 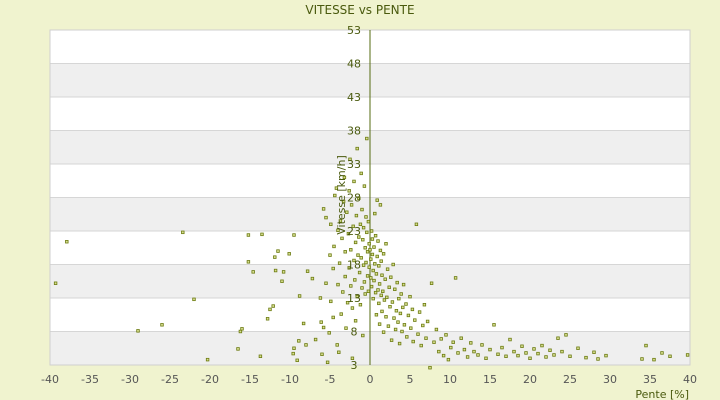 What do you see at coordinates (354, 231) in the screenshot?
I see `y-tick-label: 23` at bounding box center [354, 231].